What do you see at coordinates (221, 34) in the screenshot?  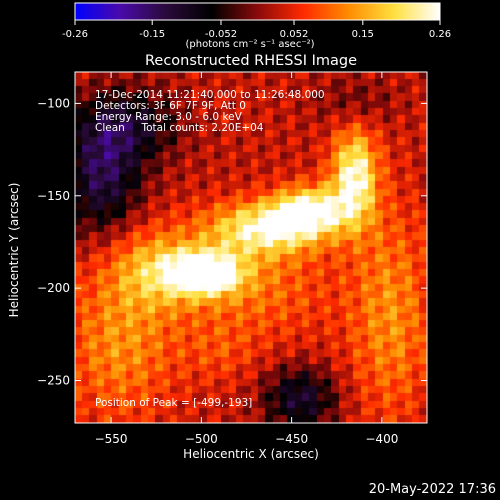 I see `colorbar-tick-label: -0.052` at bounding box center [221, 34].